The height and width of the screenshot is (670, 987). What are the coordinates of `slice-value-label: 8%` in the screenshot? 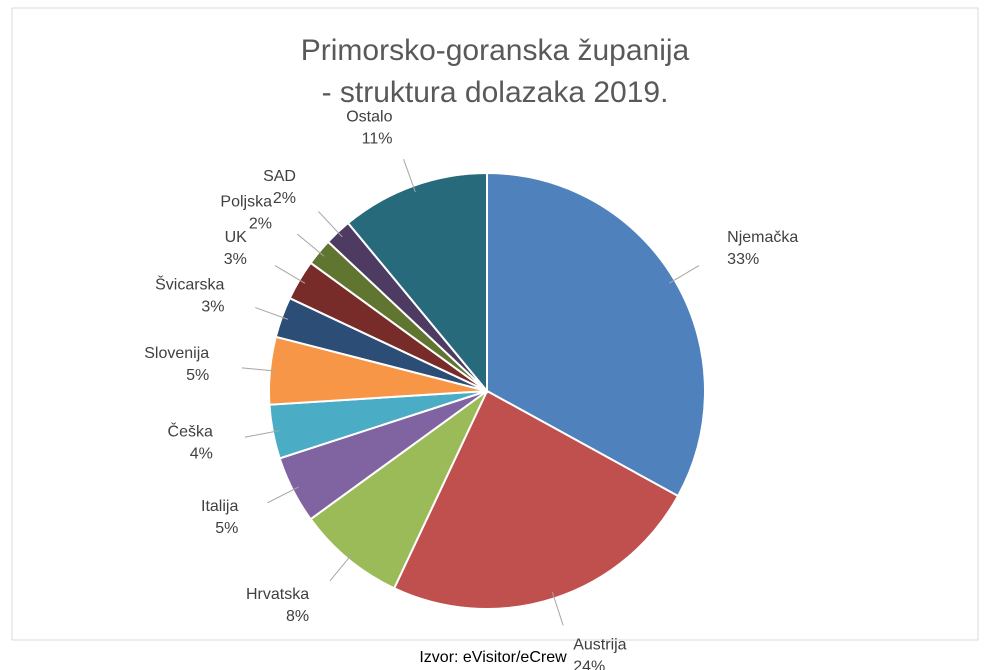 It's located at (297, 616).